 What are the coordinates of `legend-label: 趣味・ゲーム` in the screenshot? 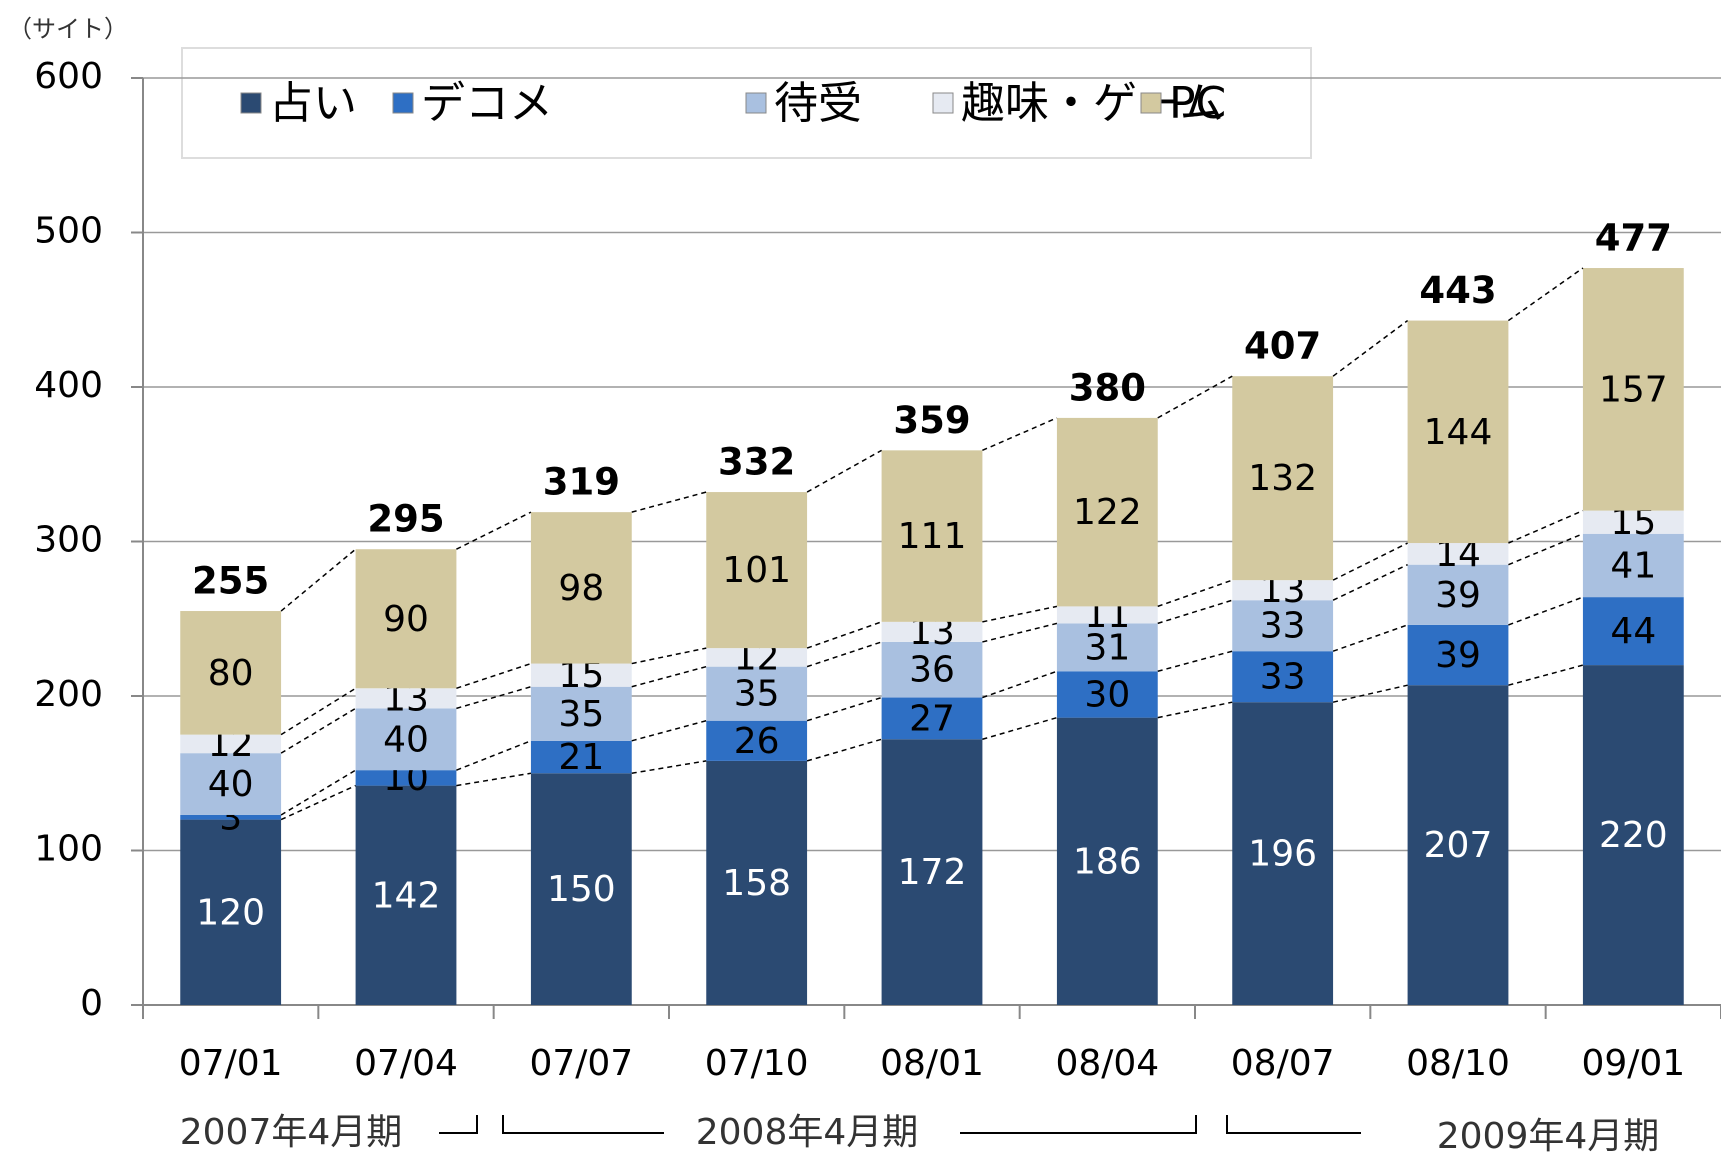 It's located at (1092, 103).